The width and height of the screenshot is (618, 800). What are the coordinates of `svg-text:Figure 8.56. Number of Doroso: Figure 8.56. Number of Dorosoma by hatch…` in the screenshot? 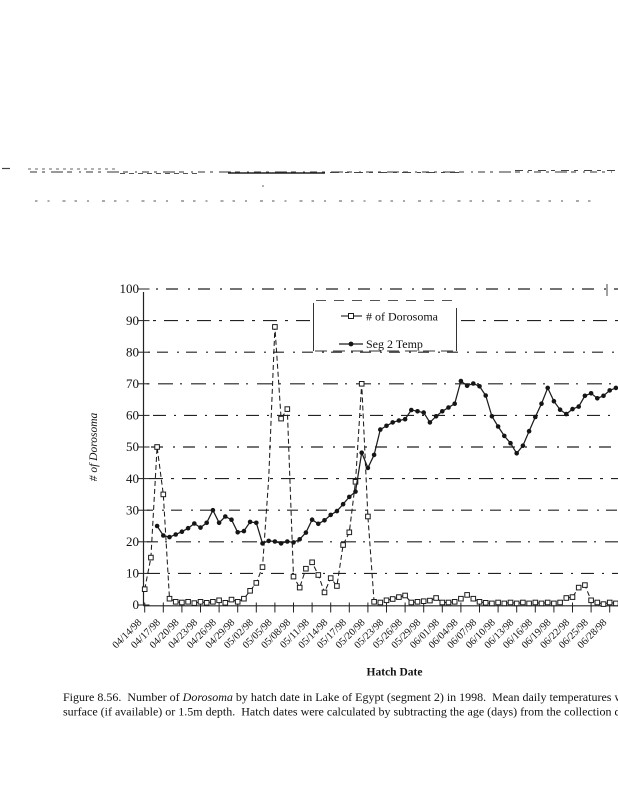 It's located at (340, 697).